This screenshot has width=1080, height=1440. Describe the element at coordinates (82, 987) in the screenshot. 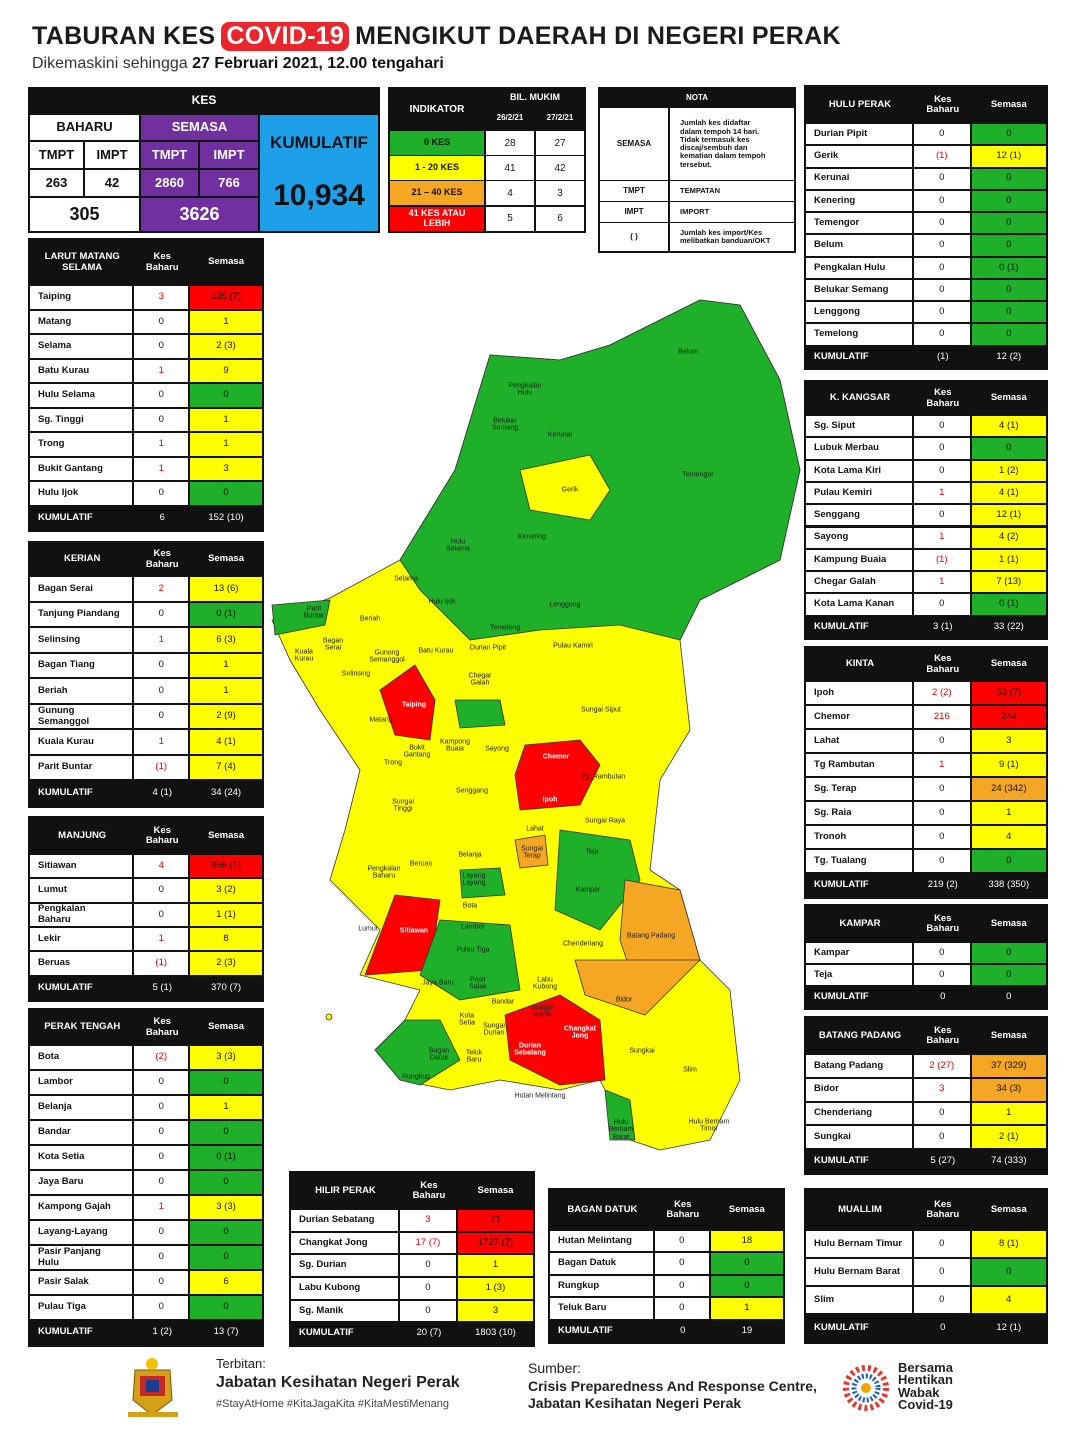

I see `total-label: KUMULATIF` at that location.